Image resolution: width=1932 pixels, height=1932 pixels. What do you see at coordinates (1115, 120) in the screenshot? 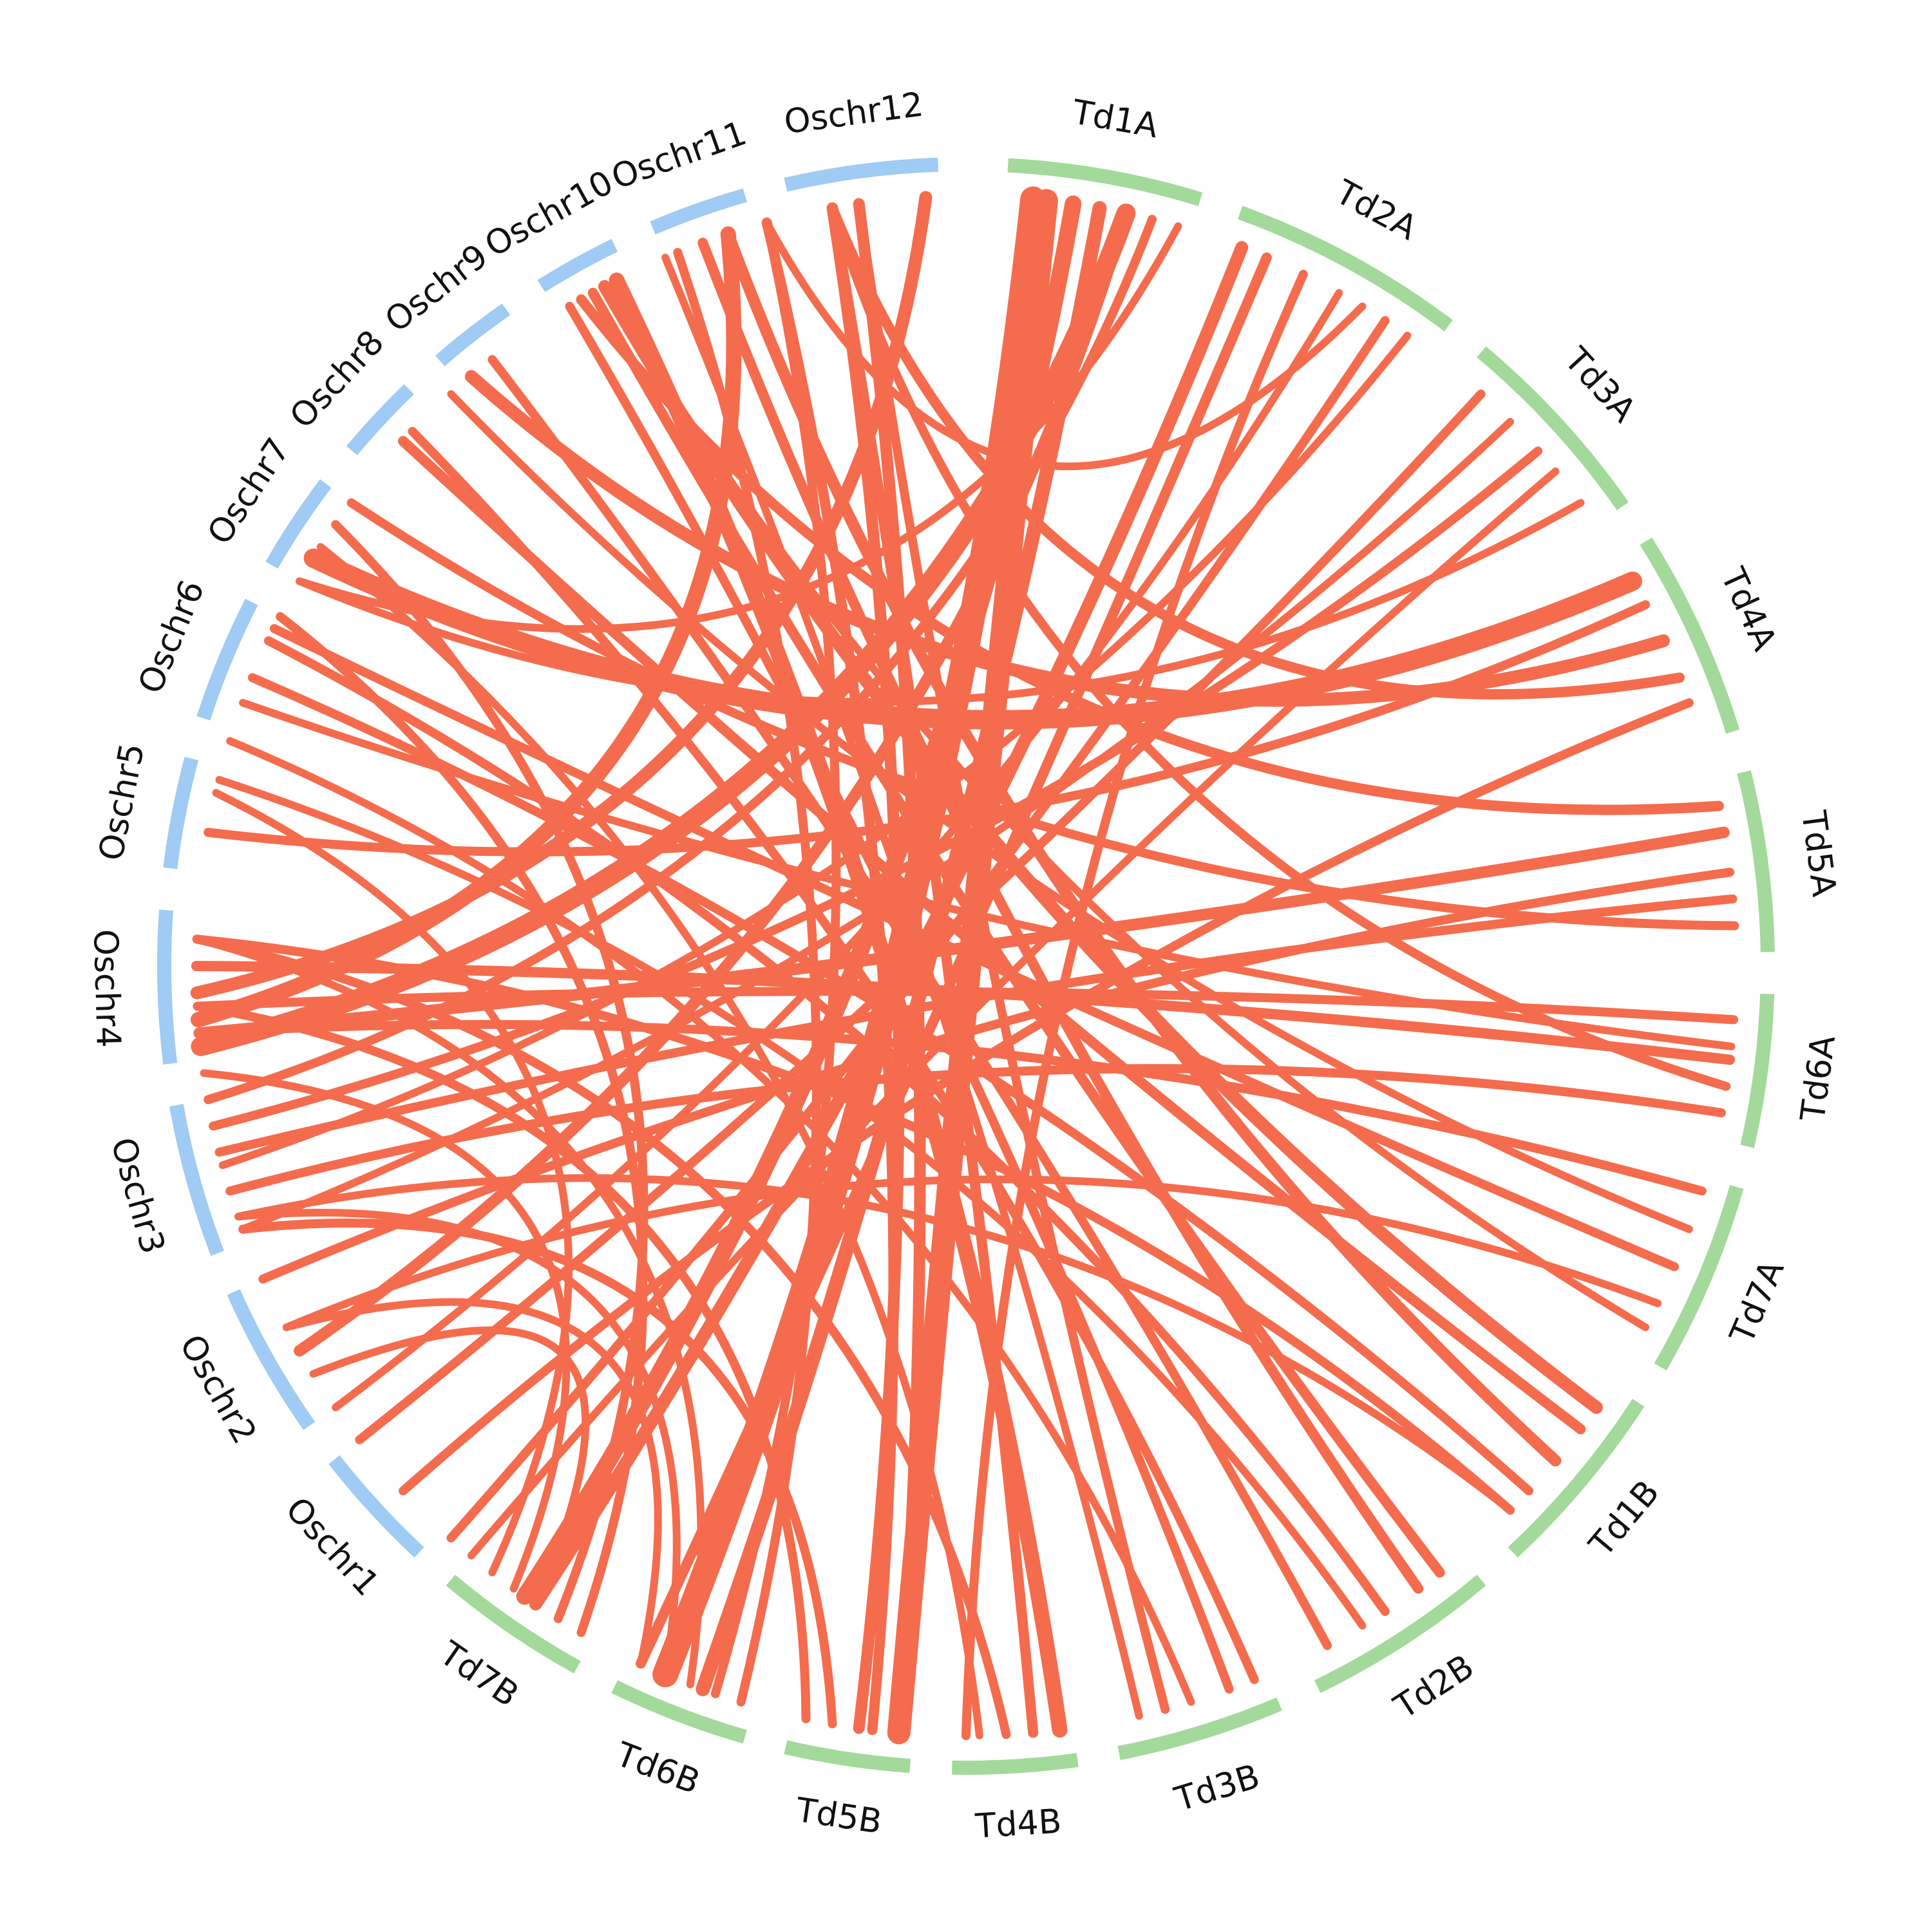
I see `segment-label-td1a: Td1A` at bounding box center [1115, 120].